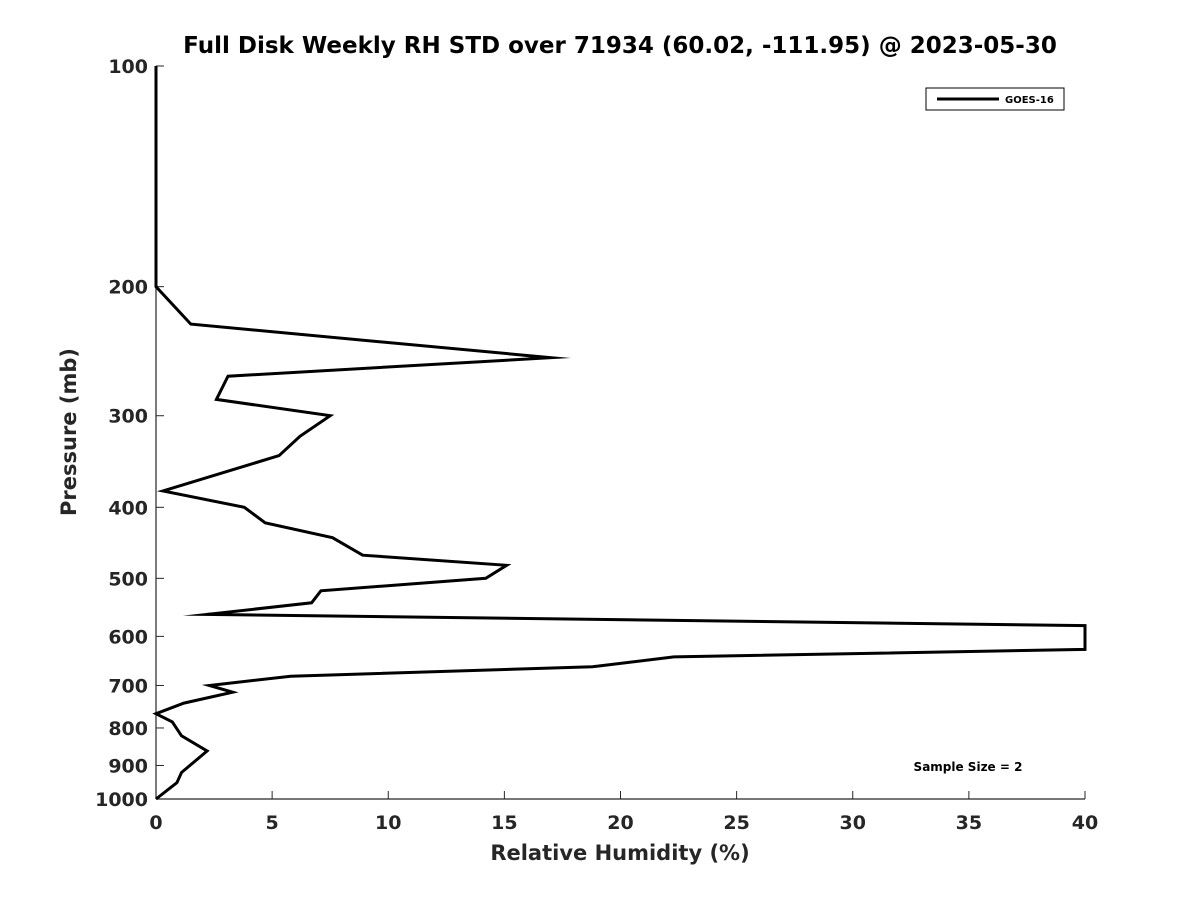 This screenshot has width=1200, height=900. I want to click on x-tick-label: 35, so click(969, 823).